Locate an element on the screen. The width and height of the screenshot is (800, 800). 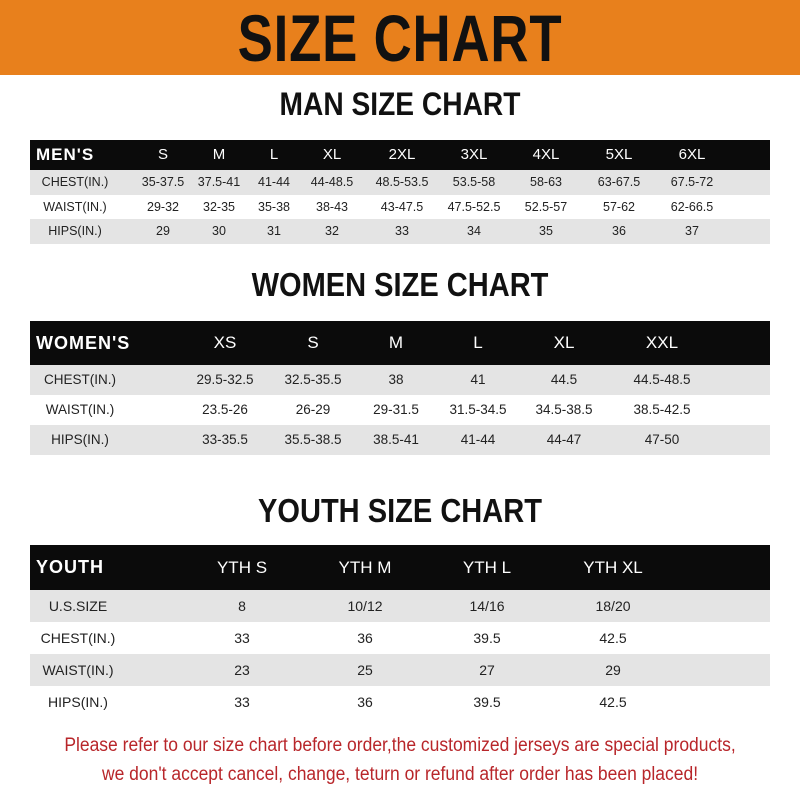
size-header-cell: YTH XL is located at coordinates (613, 567).